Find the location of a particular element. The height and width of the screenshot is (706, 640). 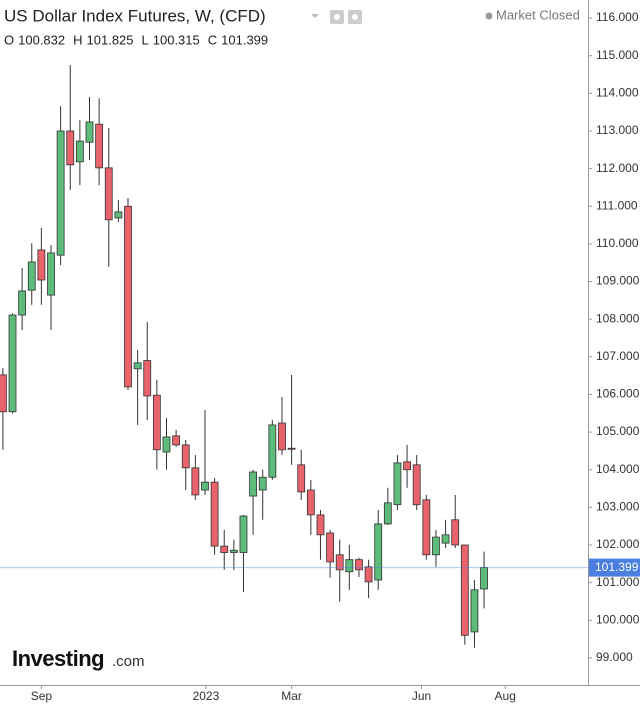

ohlc-label: L is located at coordinates (145, 39).